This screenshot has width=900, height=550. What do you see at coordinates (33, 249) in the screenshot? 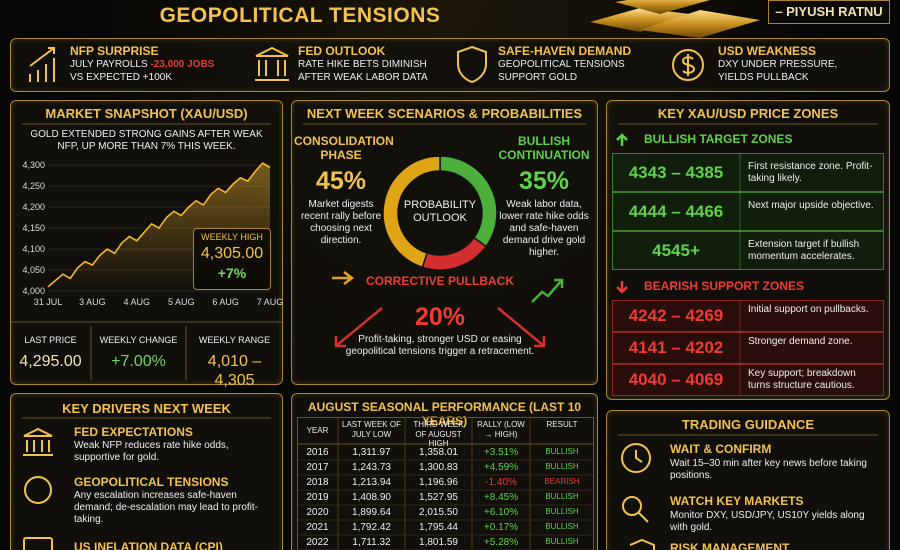
I see `y-tick-label: 4,100` at bounding box center [33, 249].